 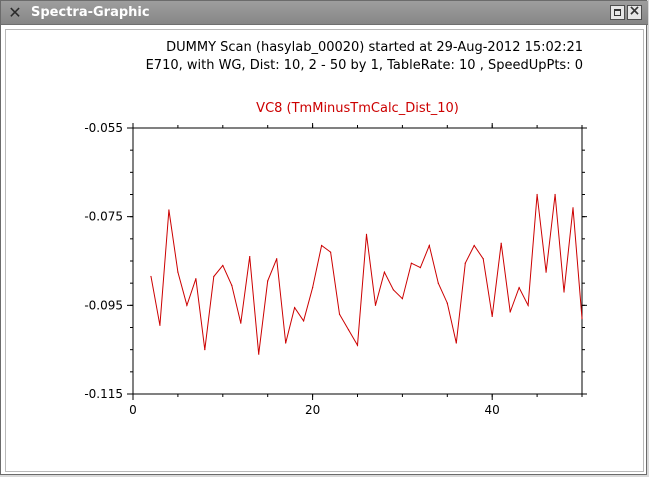 What do you see at coordinates (617, 12) in the screenshot?
I see `maximize-button` at bounding box center [617, 12].